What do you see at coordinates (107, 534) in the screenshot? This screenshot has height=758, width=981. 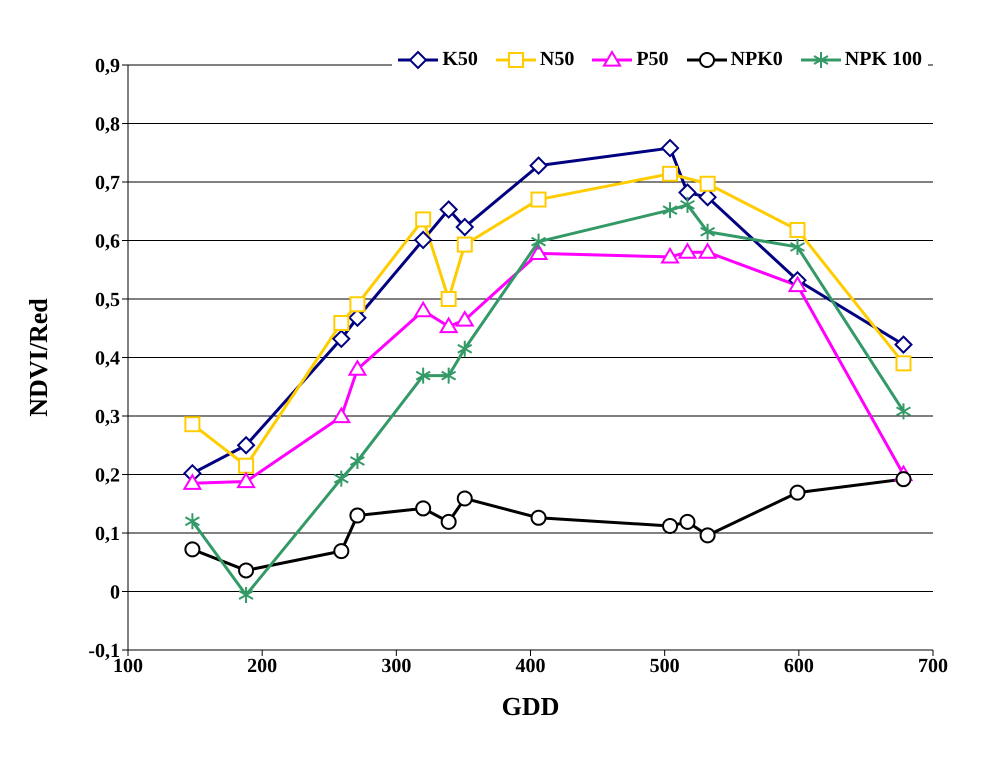 I see `y-tick-label: 0,1` at bounding box center [107, 534].